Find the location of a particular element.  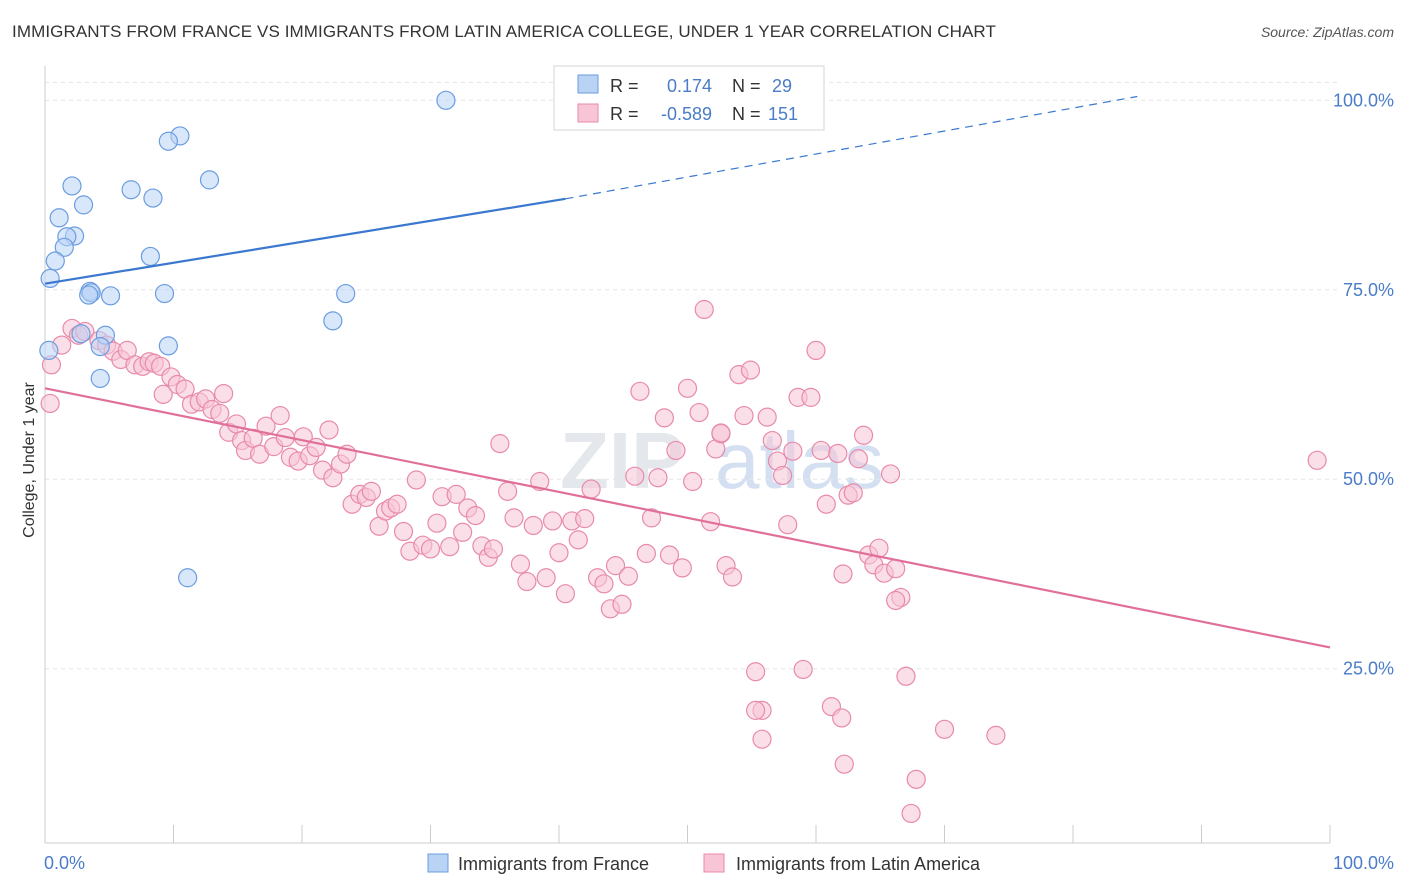

chart-source: Source: ZipAtlas.com is located at coordinates (1327, 32).